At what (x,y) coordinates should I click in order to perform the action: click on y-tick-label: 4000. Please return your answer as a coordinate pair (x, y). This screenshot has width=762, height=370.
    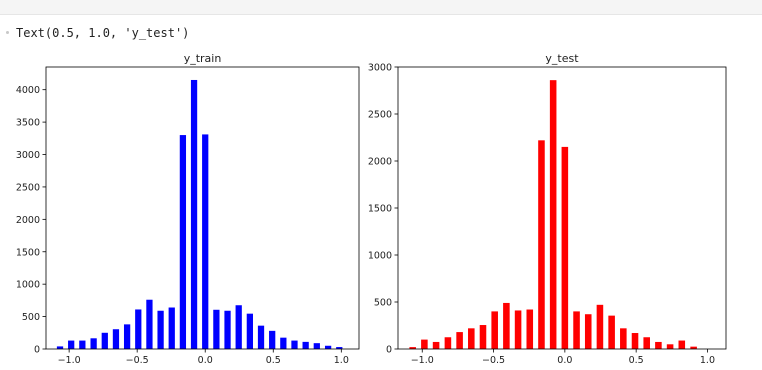
    Looking at the image, I should click on (28, 90).